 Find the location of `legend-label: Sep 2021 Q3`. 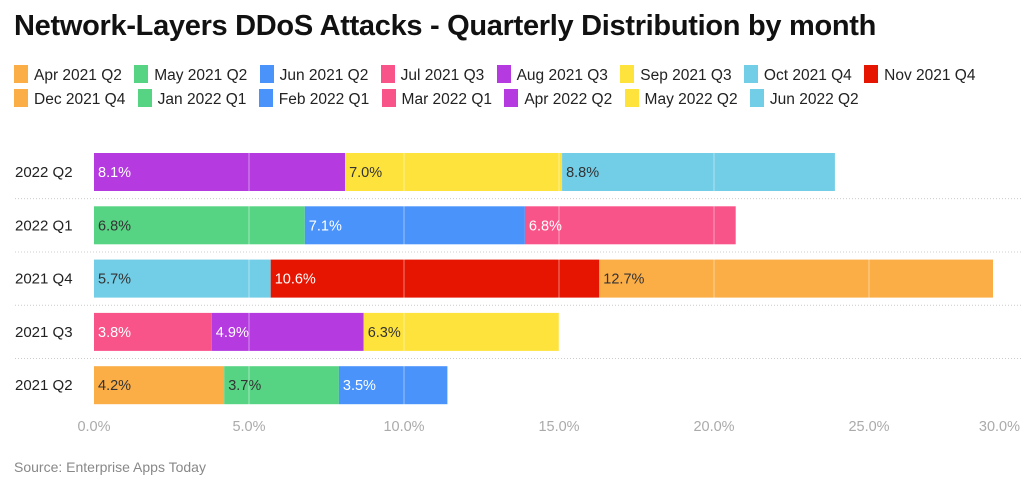

legend-label: Sep 2021 Q3 is located at coordinates (686, 75).